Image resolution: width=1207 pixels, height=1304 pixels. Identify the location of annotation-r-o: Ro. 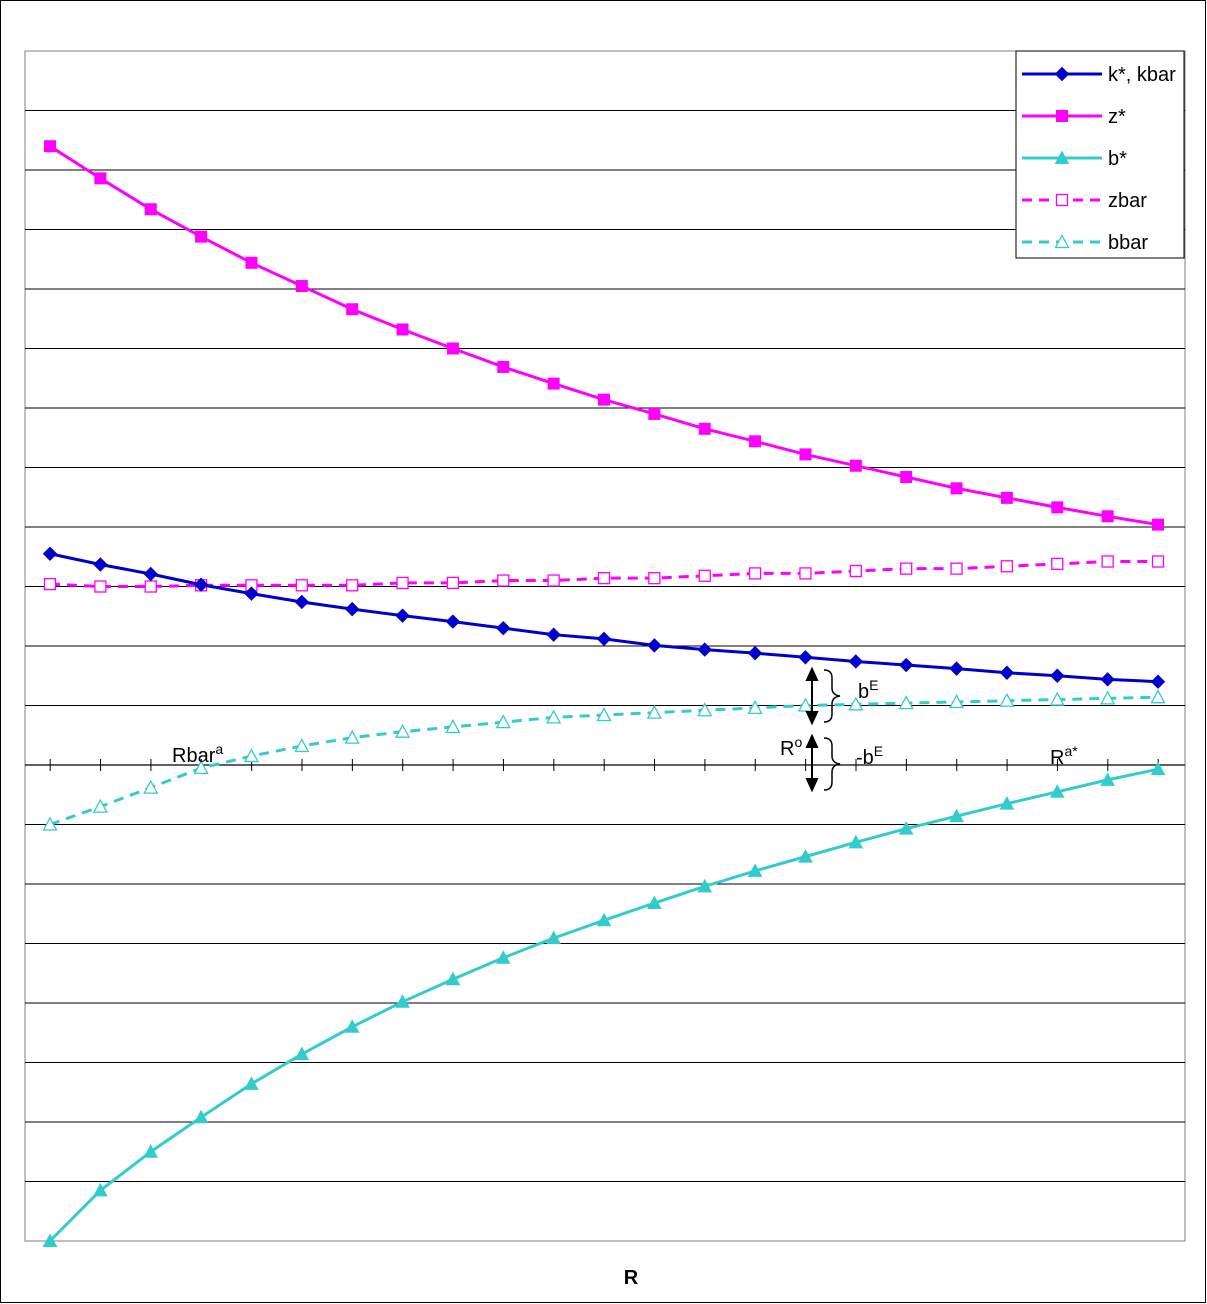
(791, 747).